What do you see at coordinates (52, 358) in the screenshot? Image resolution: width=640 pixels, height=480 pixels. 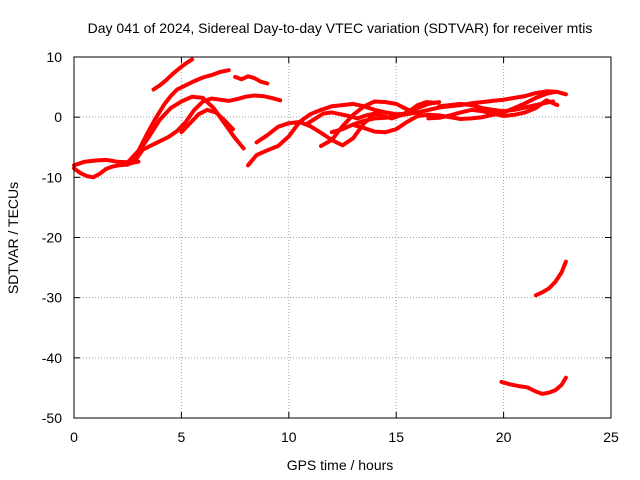 I see `y-tick-label: -40` at bounding box center [52, 358].